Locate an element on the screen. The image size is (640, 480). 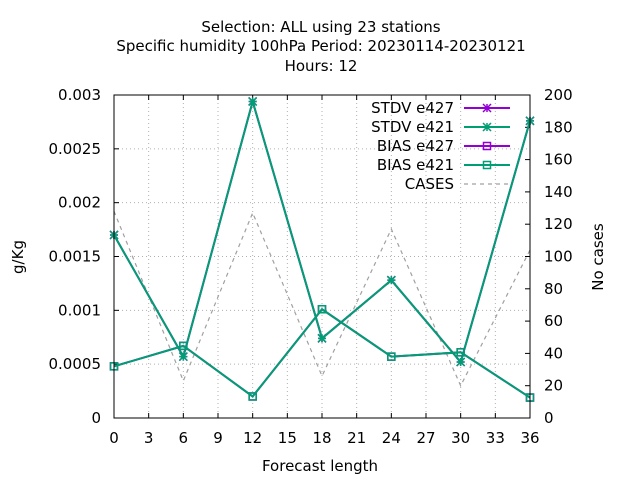
x-tick-label: 3 is located at coordinates (149, 438).